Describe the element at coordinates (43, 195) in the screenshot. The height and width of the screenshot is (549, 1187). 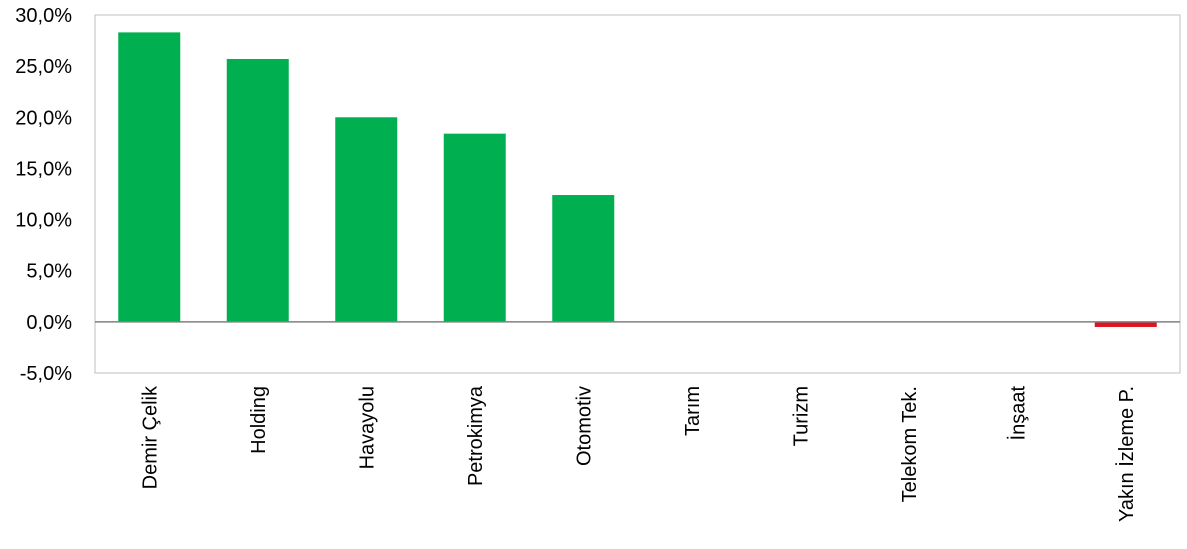
I see `y-axis-ticks: 30,0% 25,0% 20,0% 15,0% 10,0% 5,0% 0,0% -5,0%` at that location.